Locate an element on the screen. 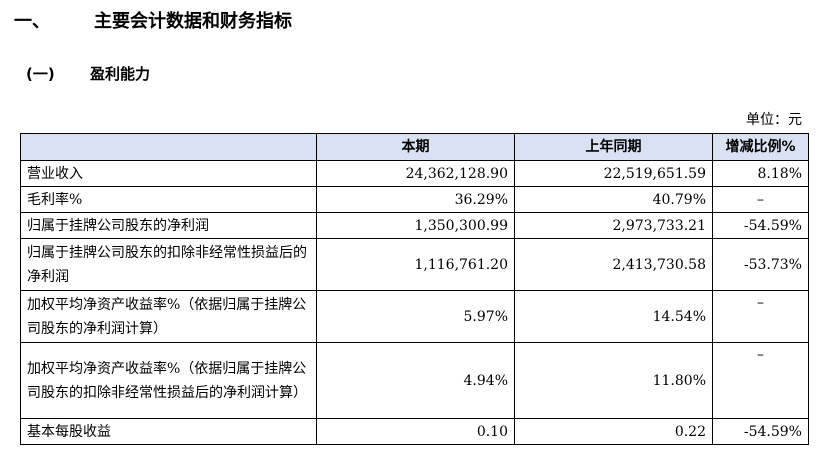 The height and width of the screenshot is (460, 831). previous-value: 0.22 is located at coordinates (613, 431).